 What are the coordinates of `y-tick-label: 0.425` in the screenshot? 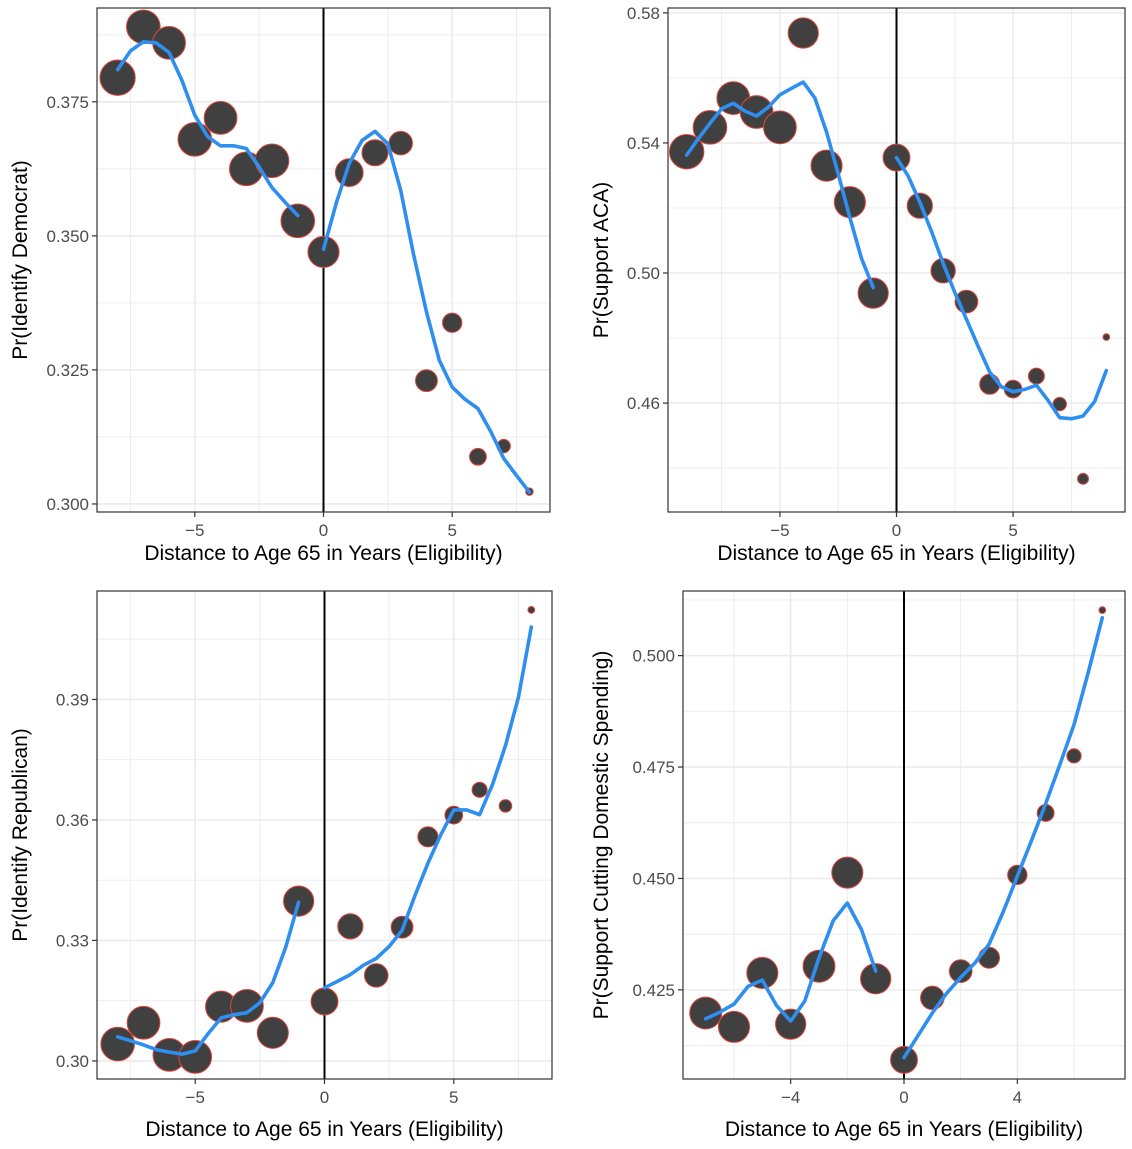 It's located at (653, 990).